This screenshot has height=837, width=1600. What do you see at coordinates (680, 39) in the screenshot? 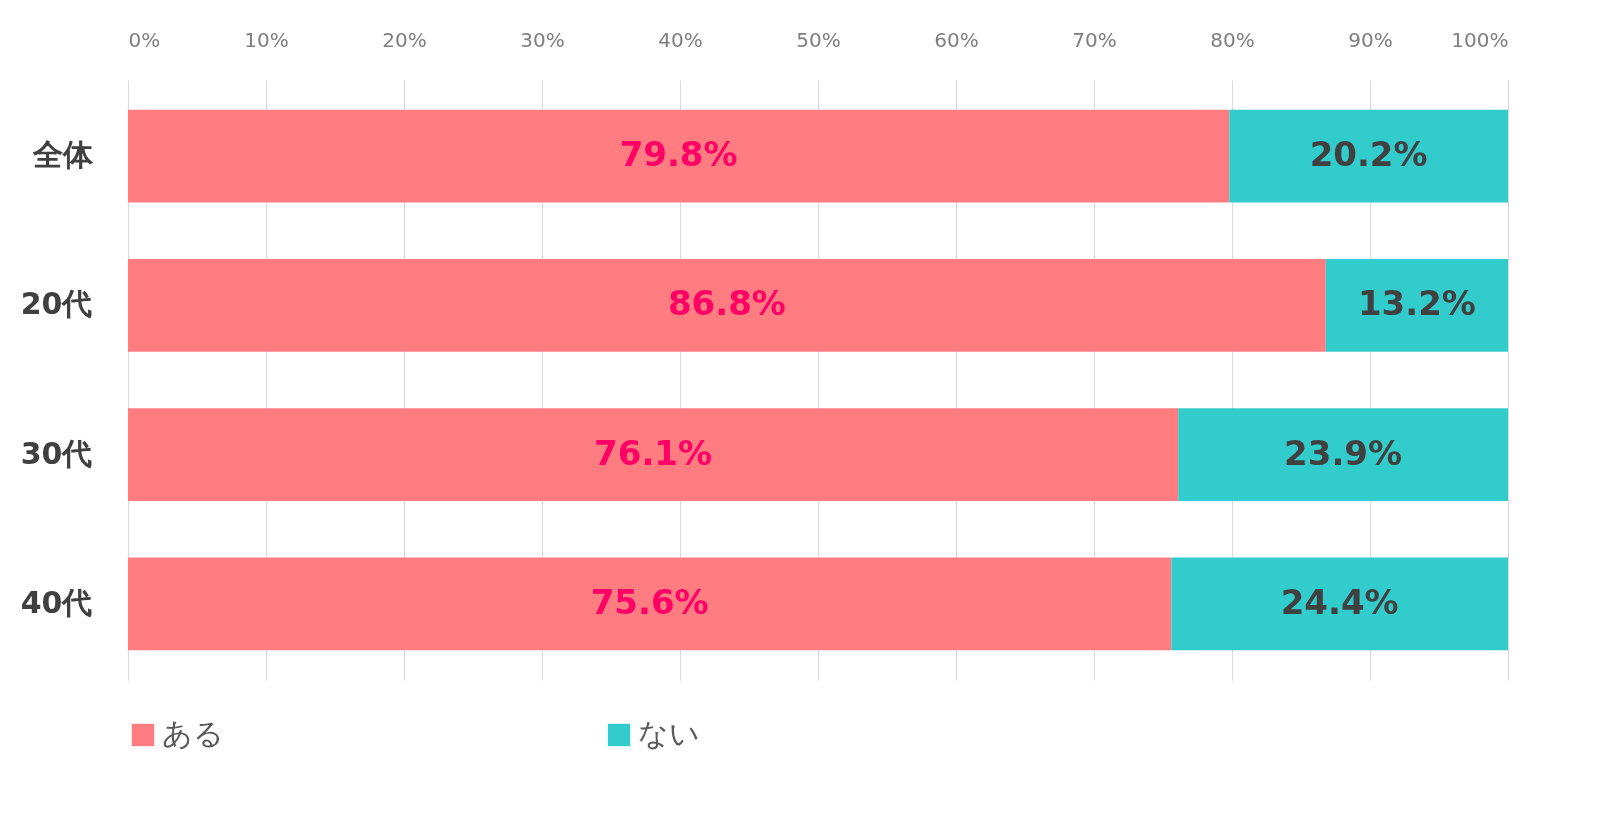
I see `x-tick-label: 40%` at bounding box center [680, 39].